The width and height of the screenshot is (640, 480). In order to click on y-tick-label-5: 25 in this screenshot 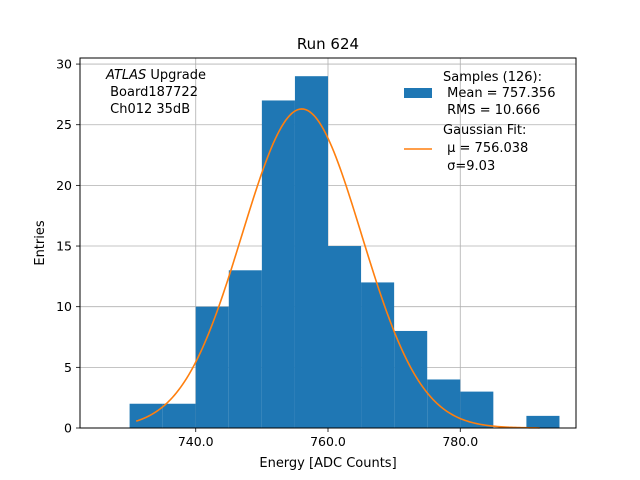, I will do `click(64, 124)`.